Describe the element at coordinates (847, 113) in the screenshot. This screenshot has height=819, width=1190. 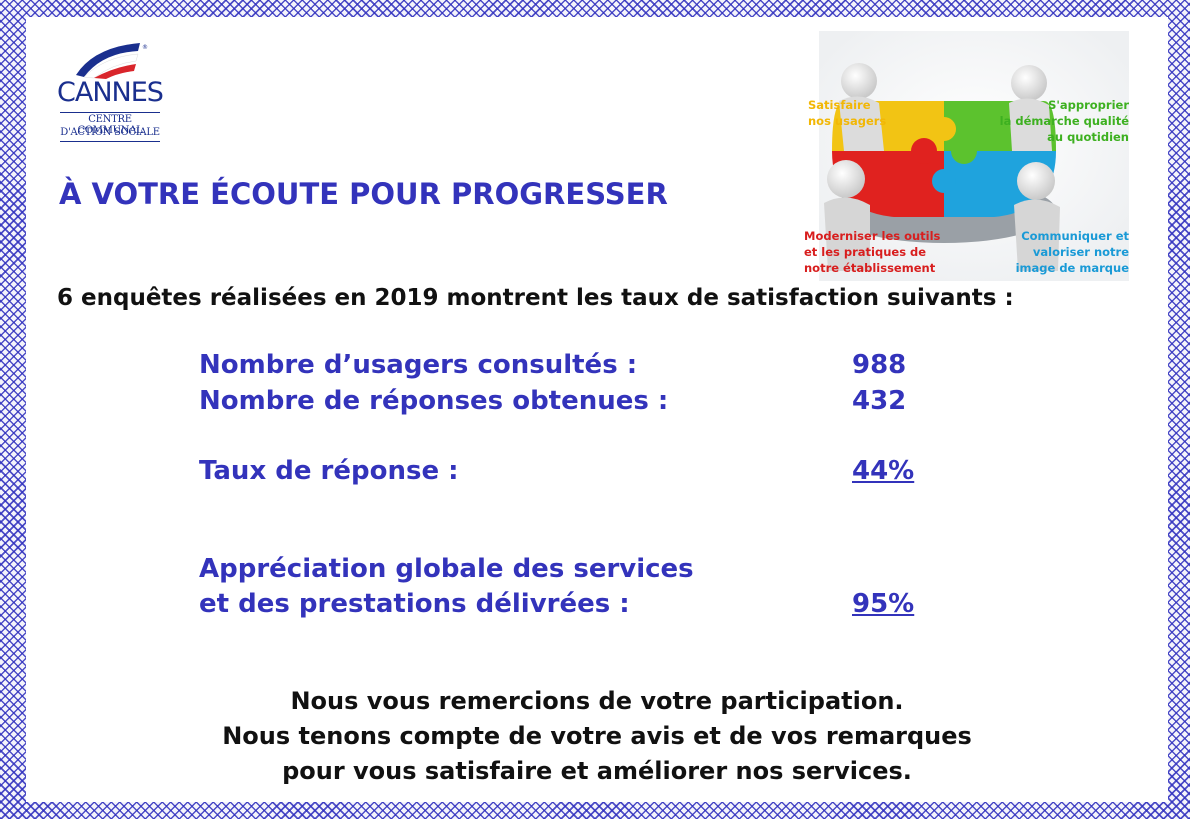
I see `label-satisfy-users: Satisfaire nos usagers` at that location.